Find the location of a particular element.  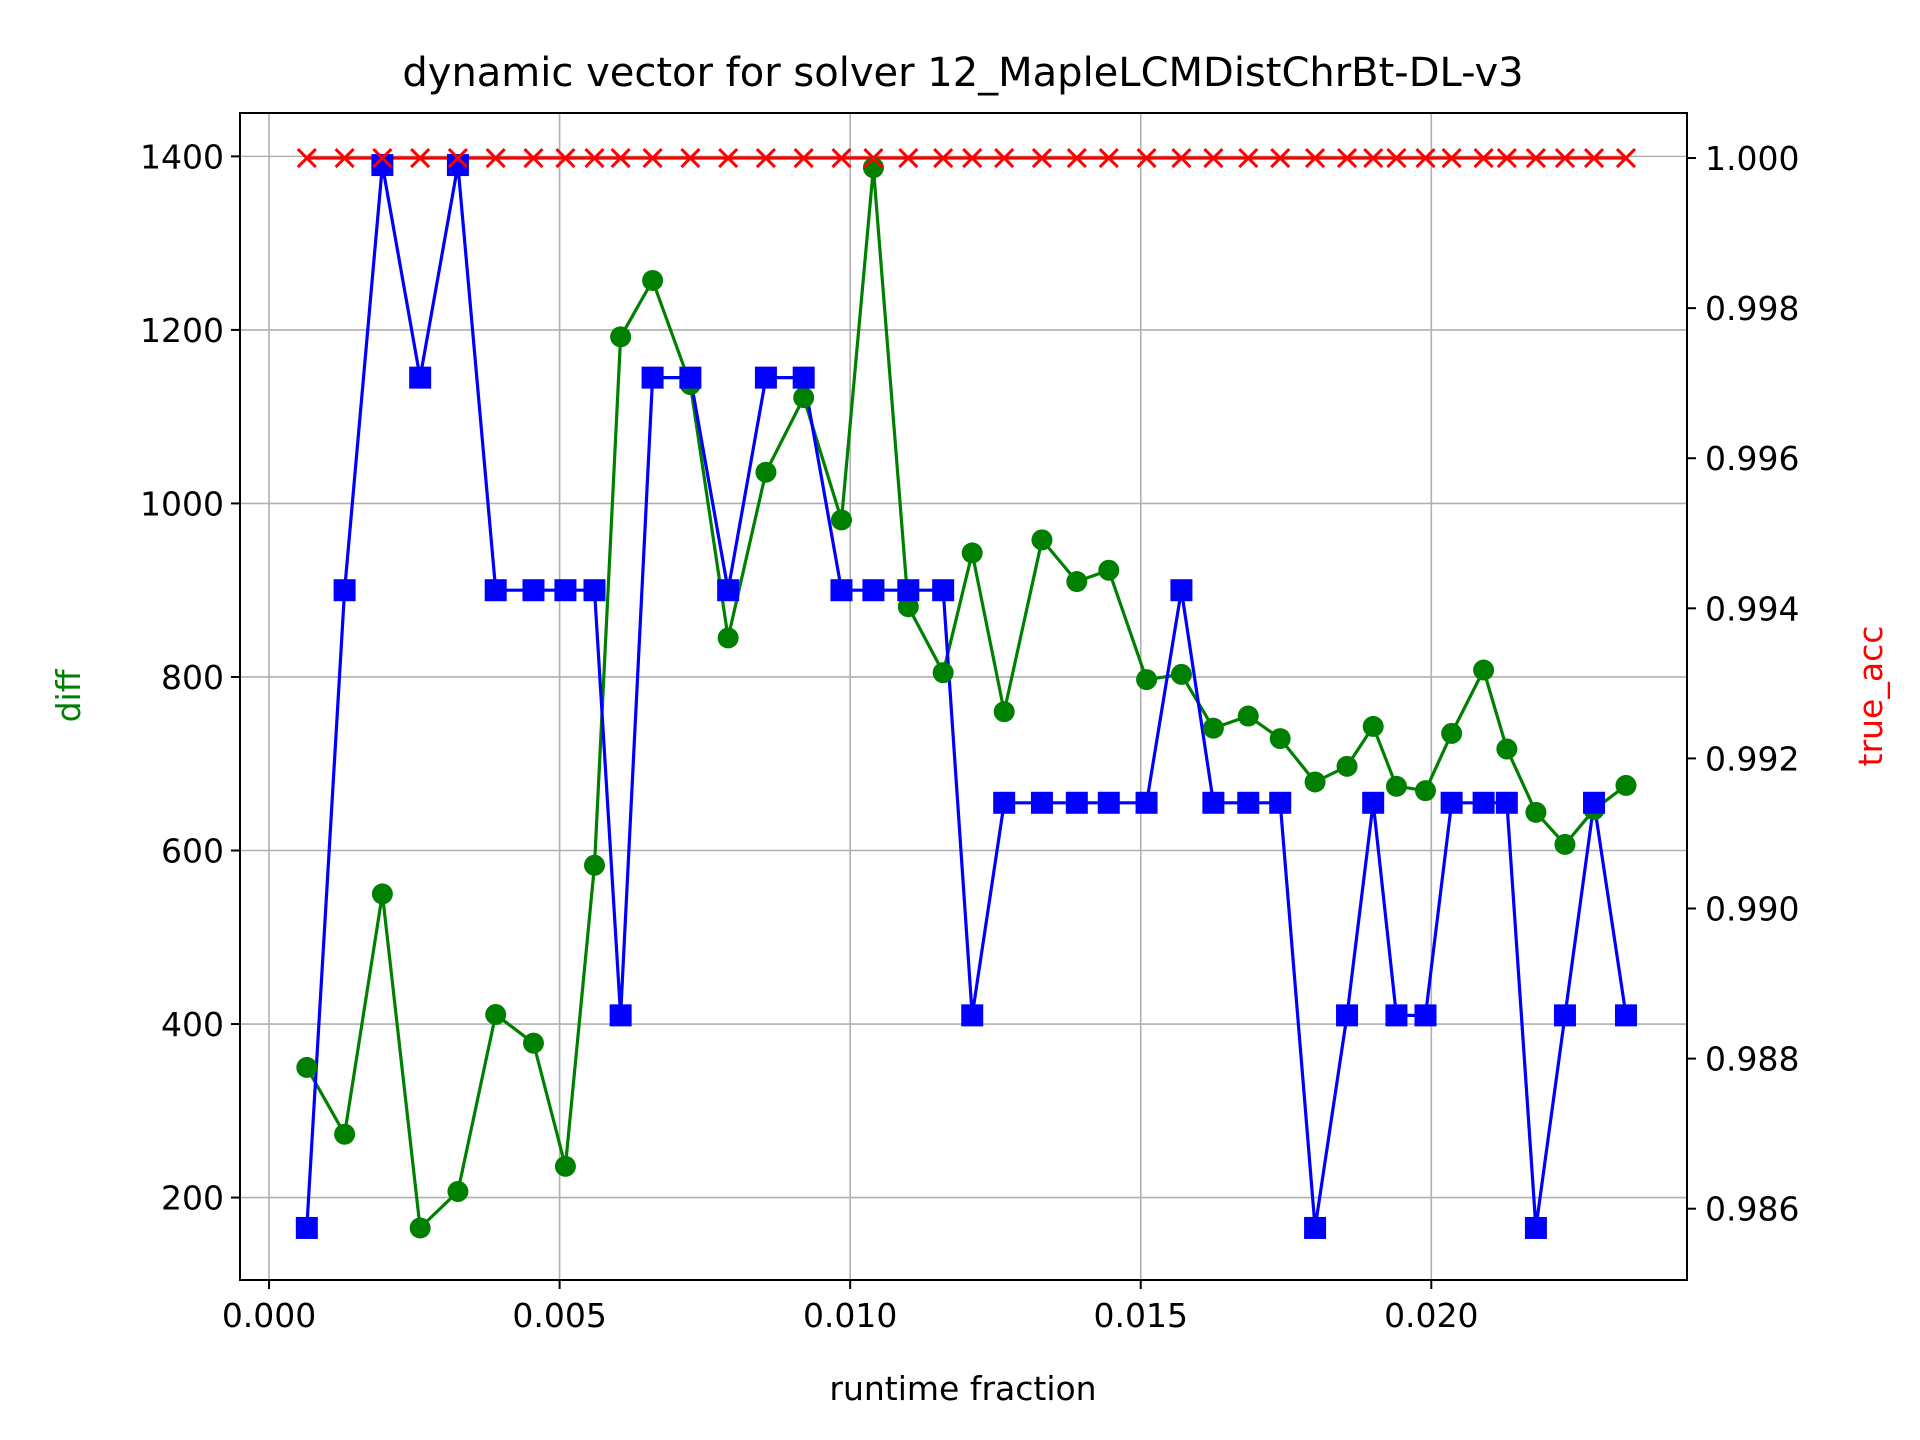

y-tick-label: 200 is located at coordinates (192, 1198).